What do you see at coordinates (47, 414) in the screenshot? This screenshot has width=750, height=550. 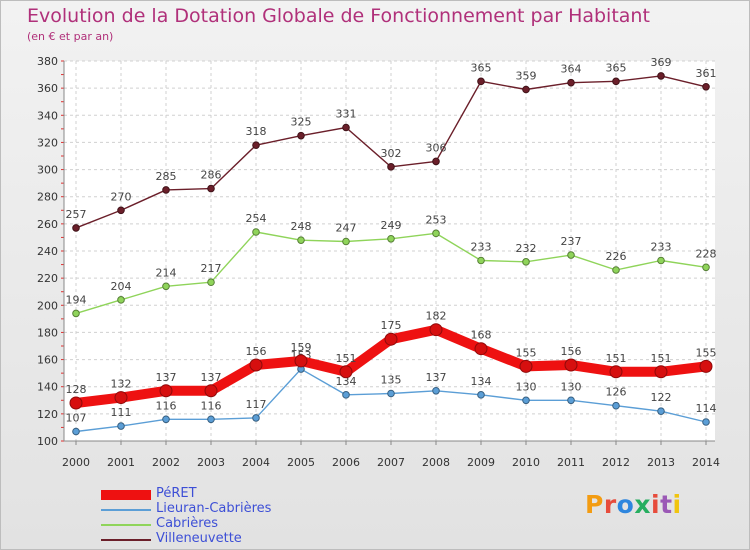 I see `y-tick-label: 120` at bounding box center [47, 414].